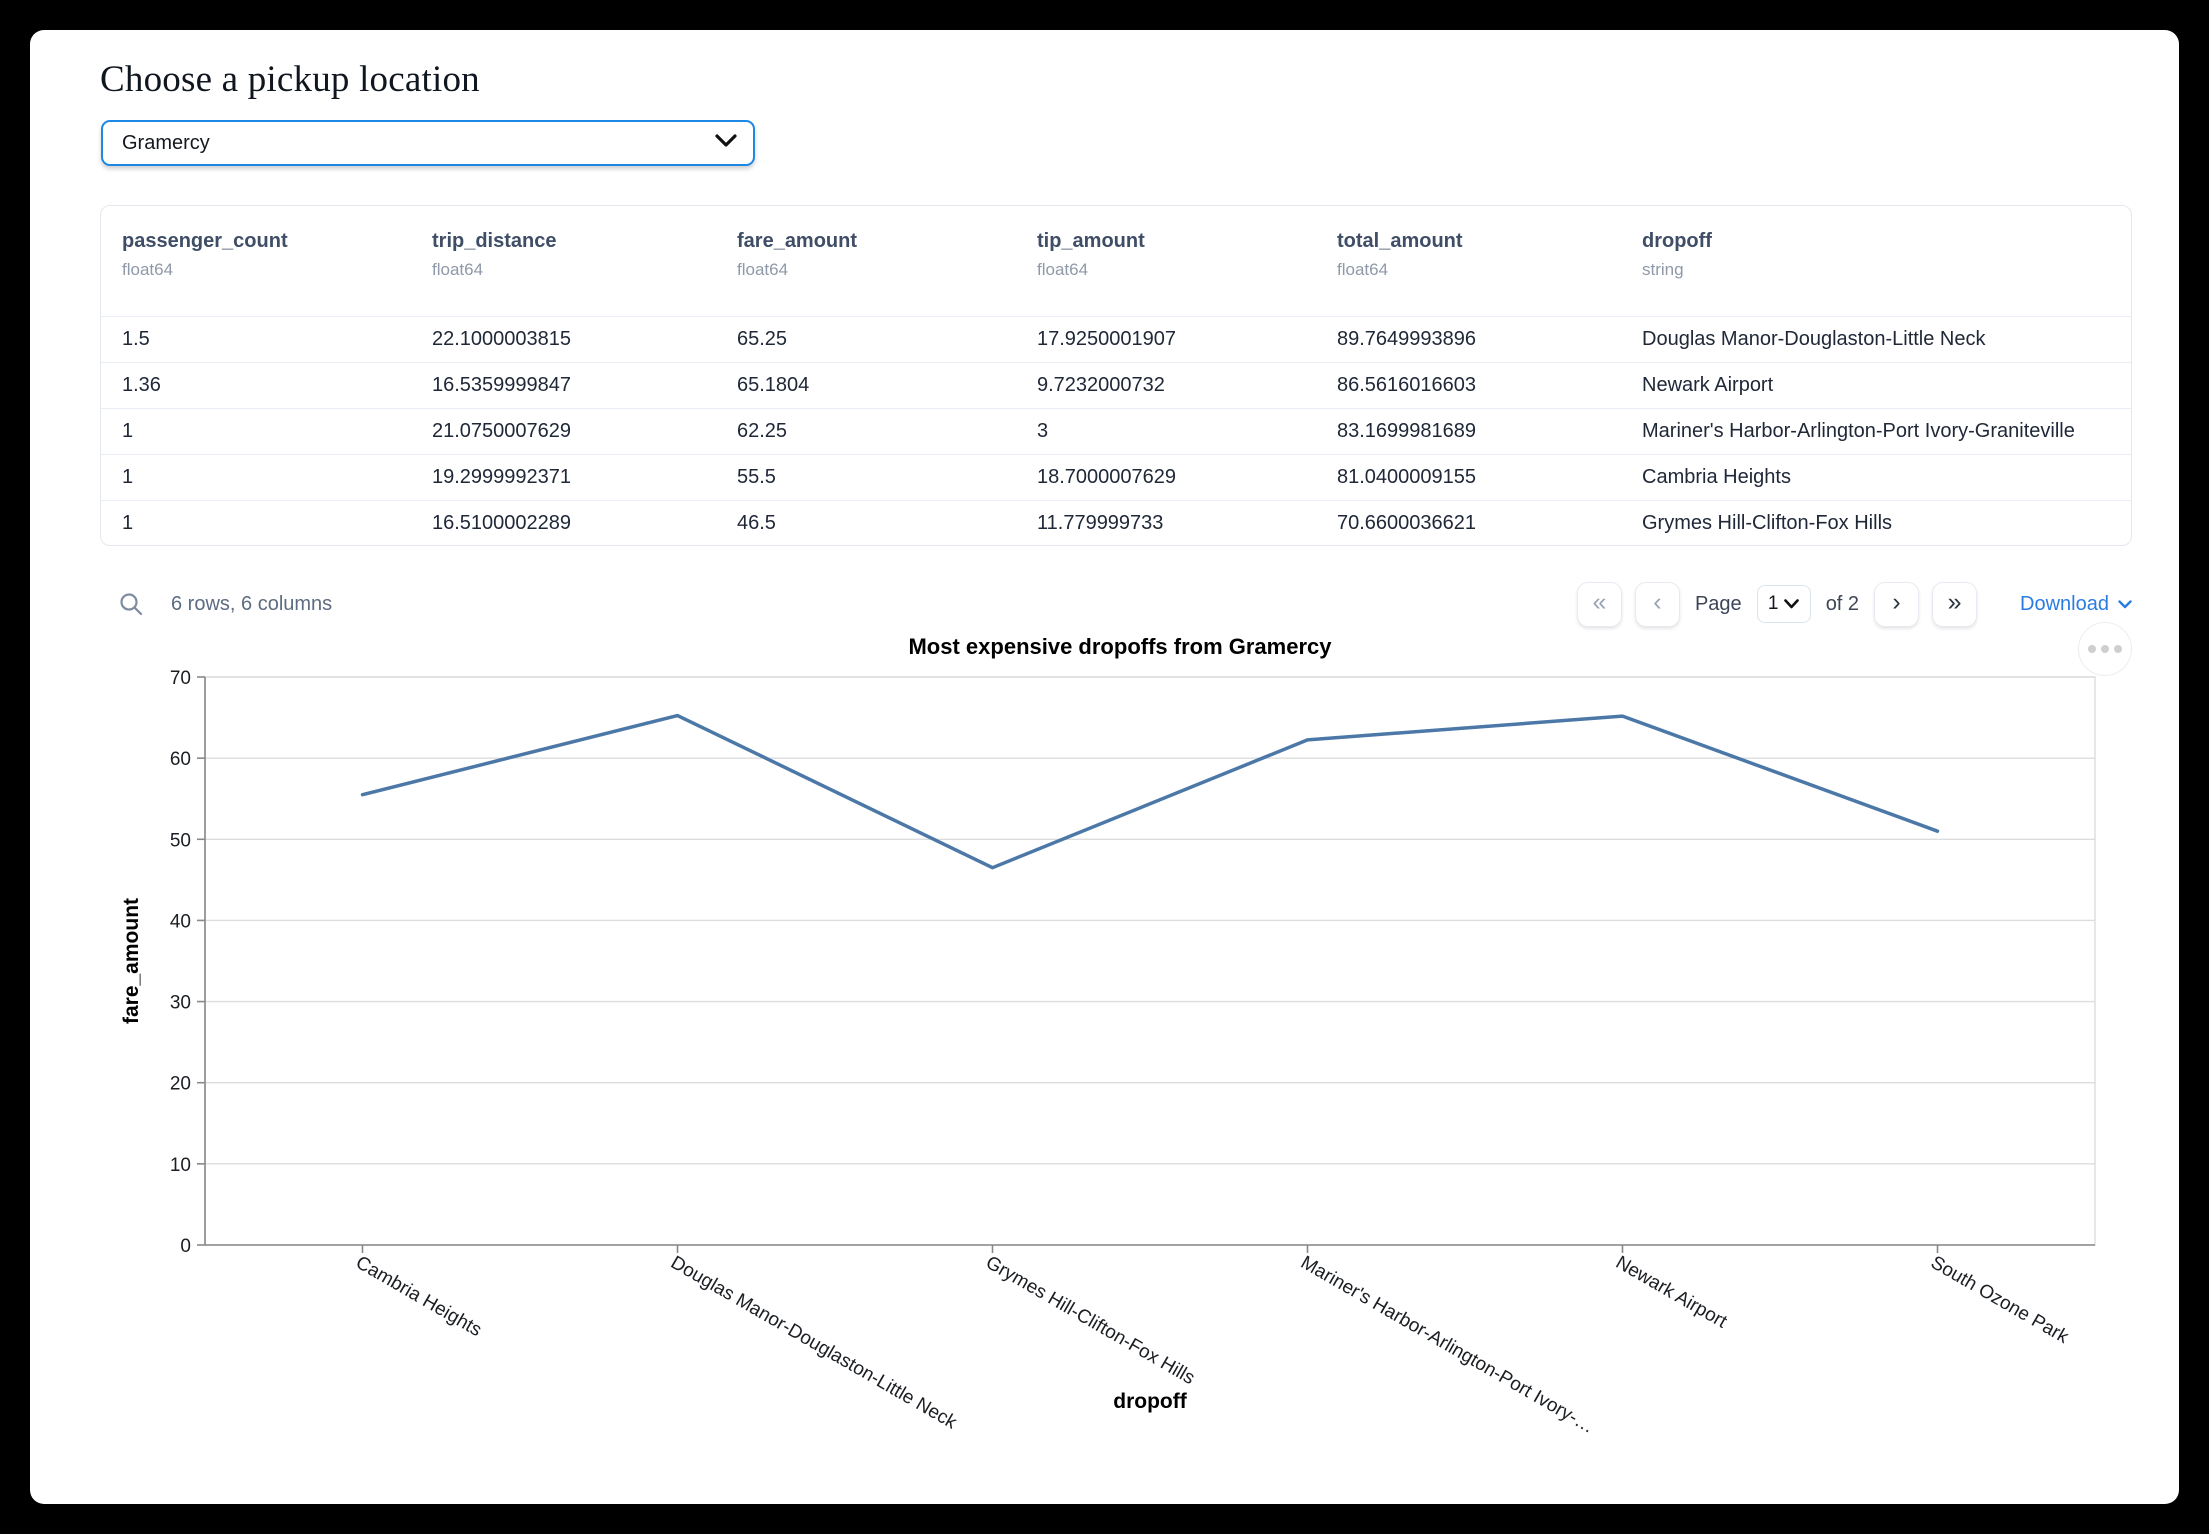 This screenshot has height=1534, width=2209. I want to click on page-select: 1, so click(1783, 604).